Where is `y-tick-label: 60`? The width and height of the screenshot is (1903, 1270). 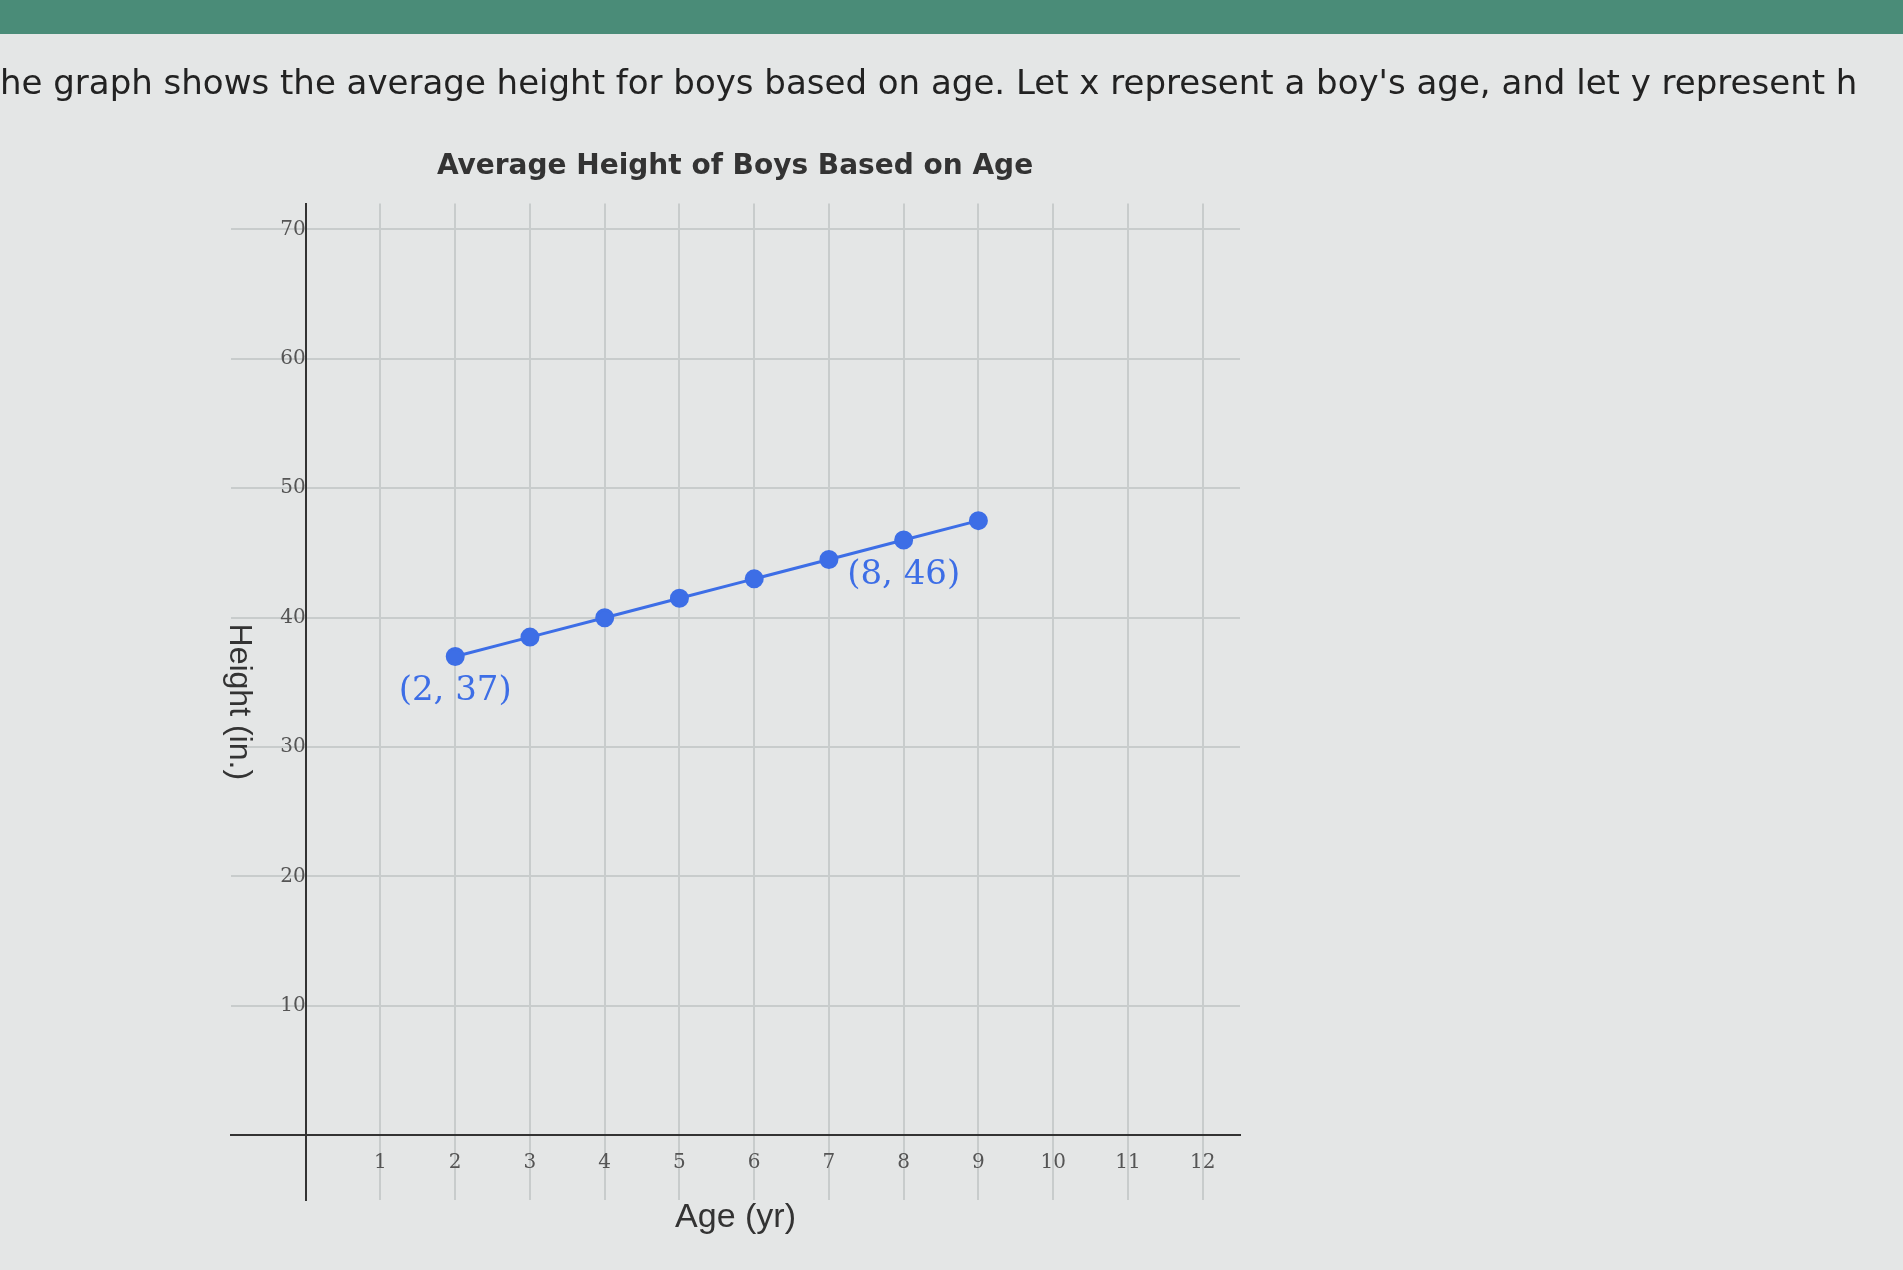 y-tick-label: 60 is located at coordinates (293, 357).